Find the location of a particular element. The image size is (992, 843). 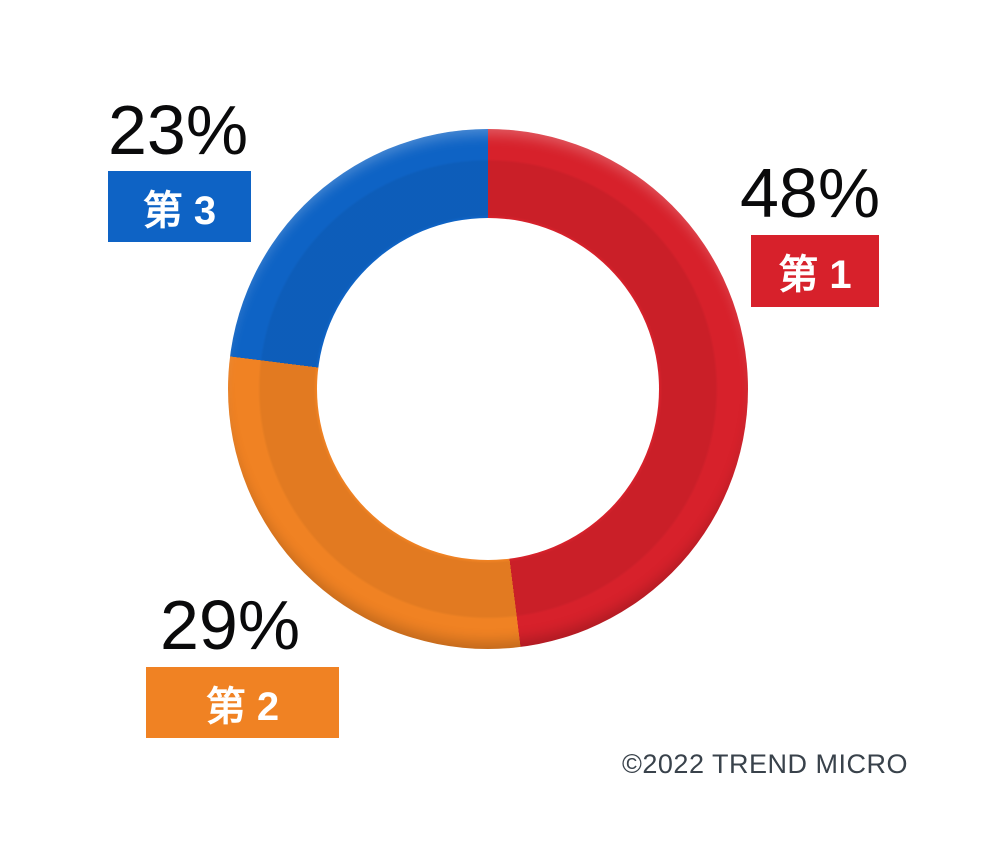

slice-rank-badge-3: 第 3 is located at coordinates (179, 206).